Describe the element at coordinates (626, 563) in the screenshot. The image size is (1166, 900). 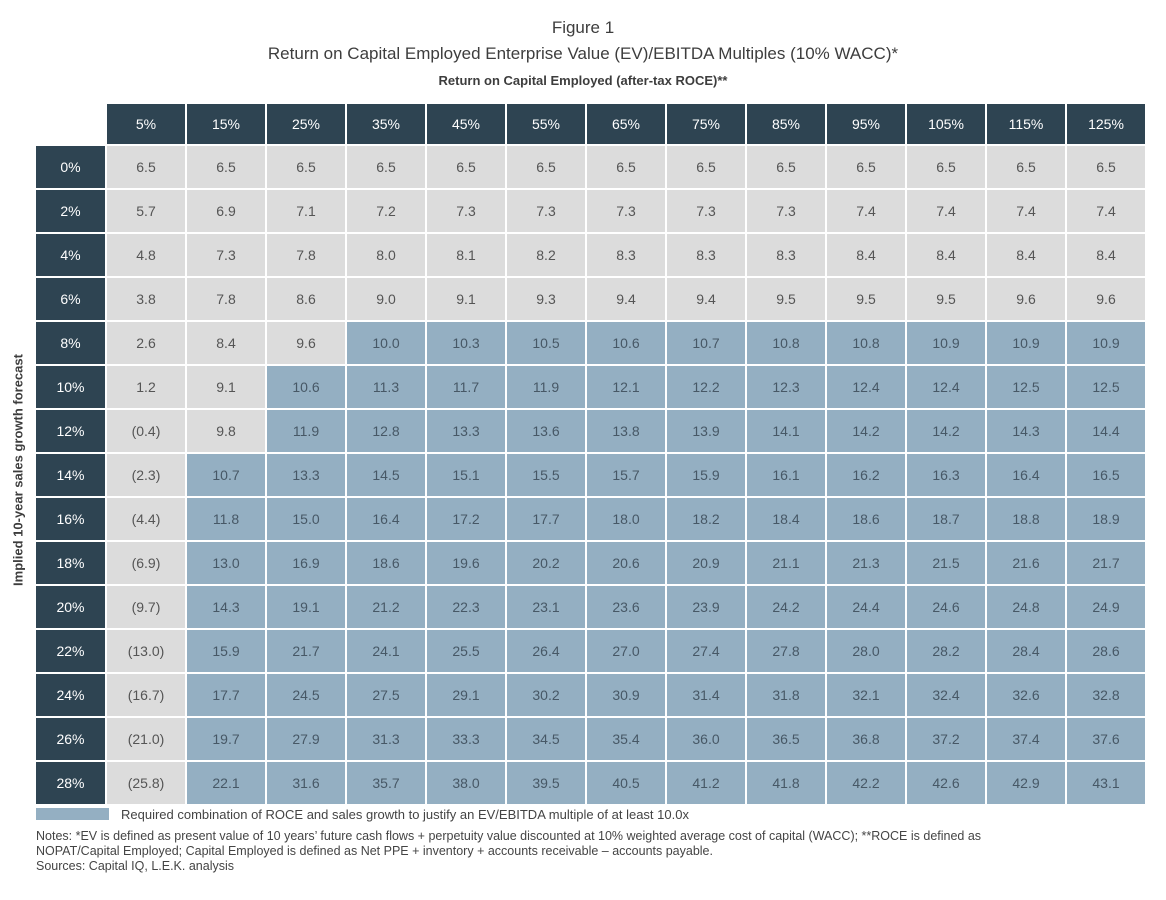
I see `table-cell: 20.6` at that location.